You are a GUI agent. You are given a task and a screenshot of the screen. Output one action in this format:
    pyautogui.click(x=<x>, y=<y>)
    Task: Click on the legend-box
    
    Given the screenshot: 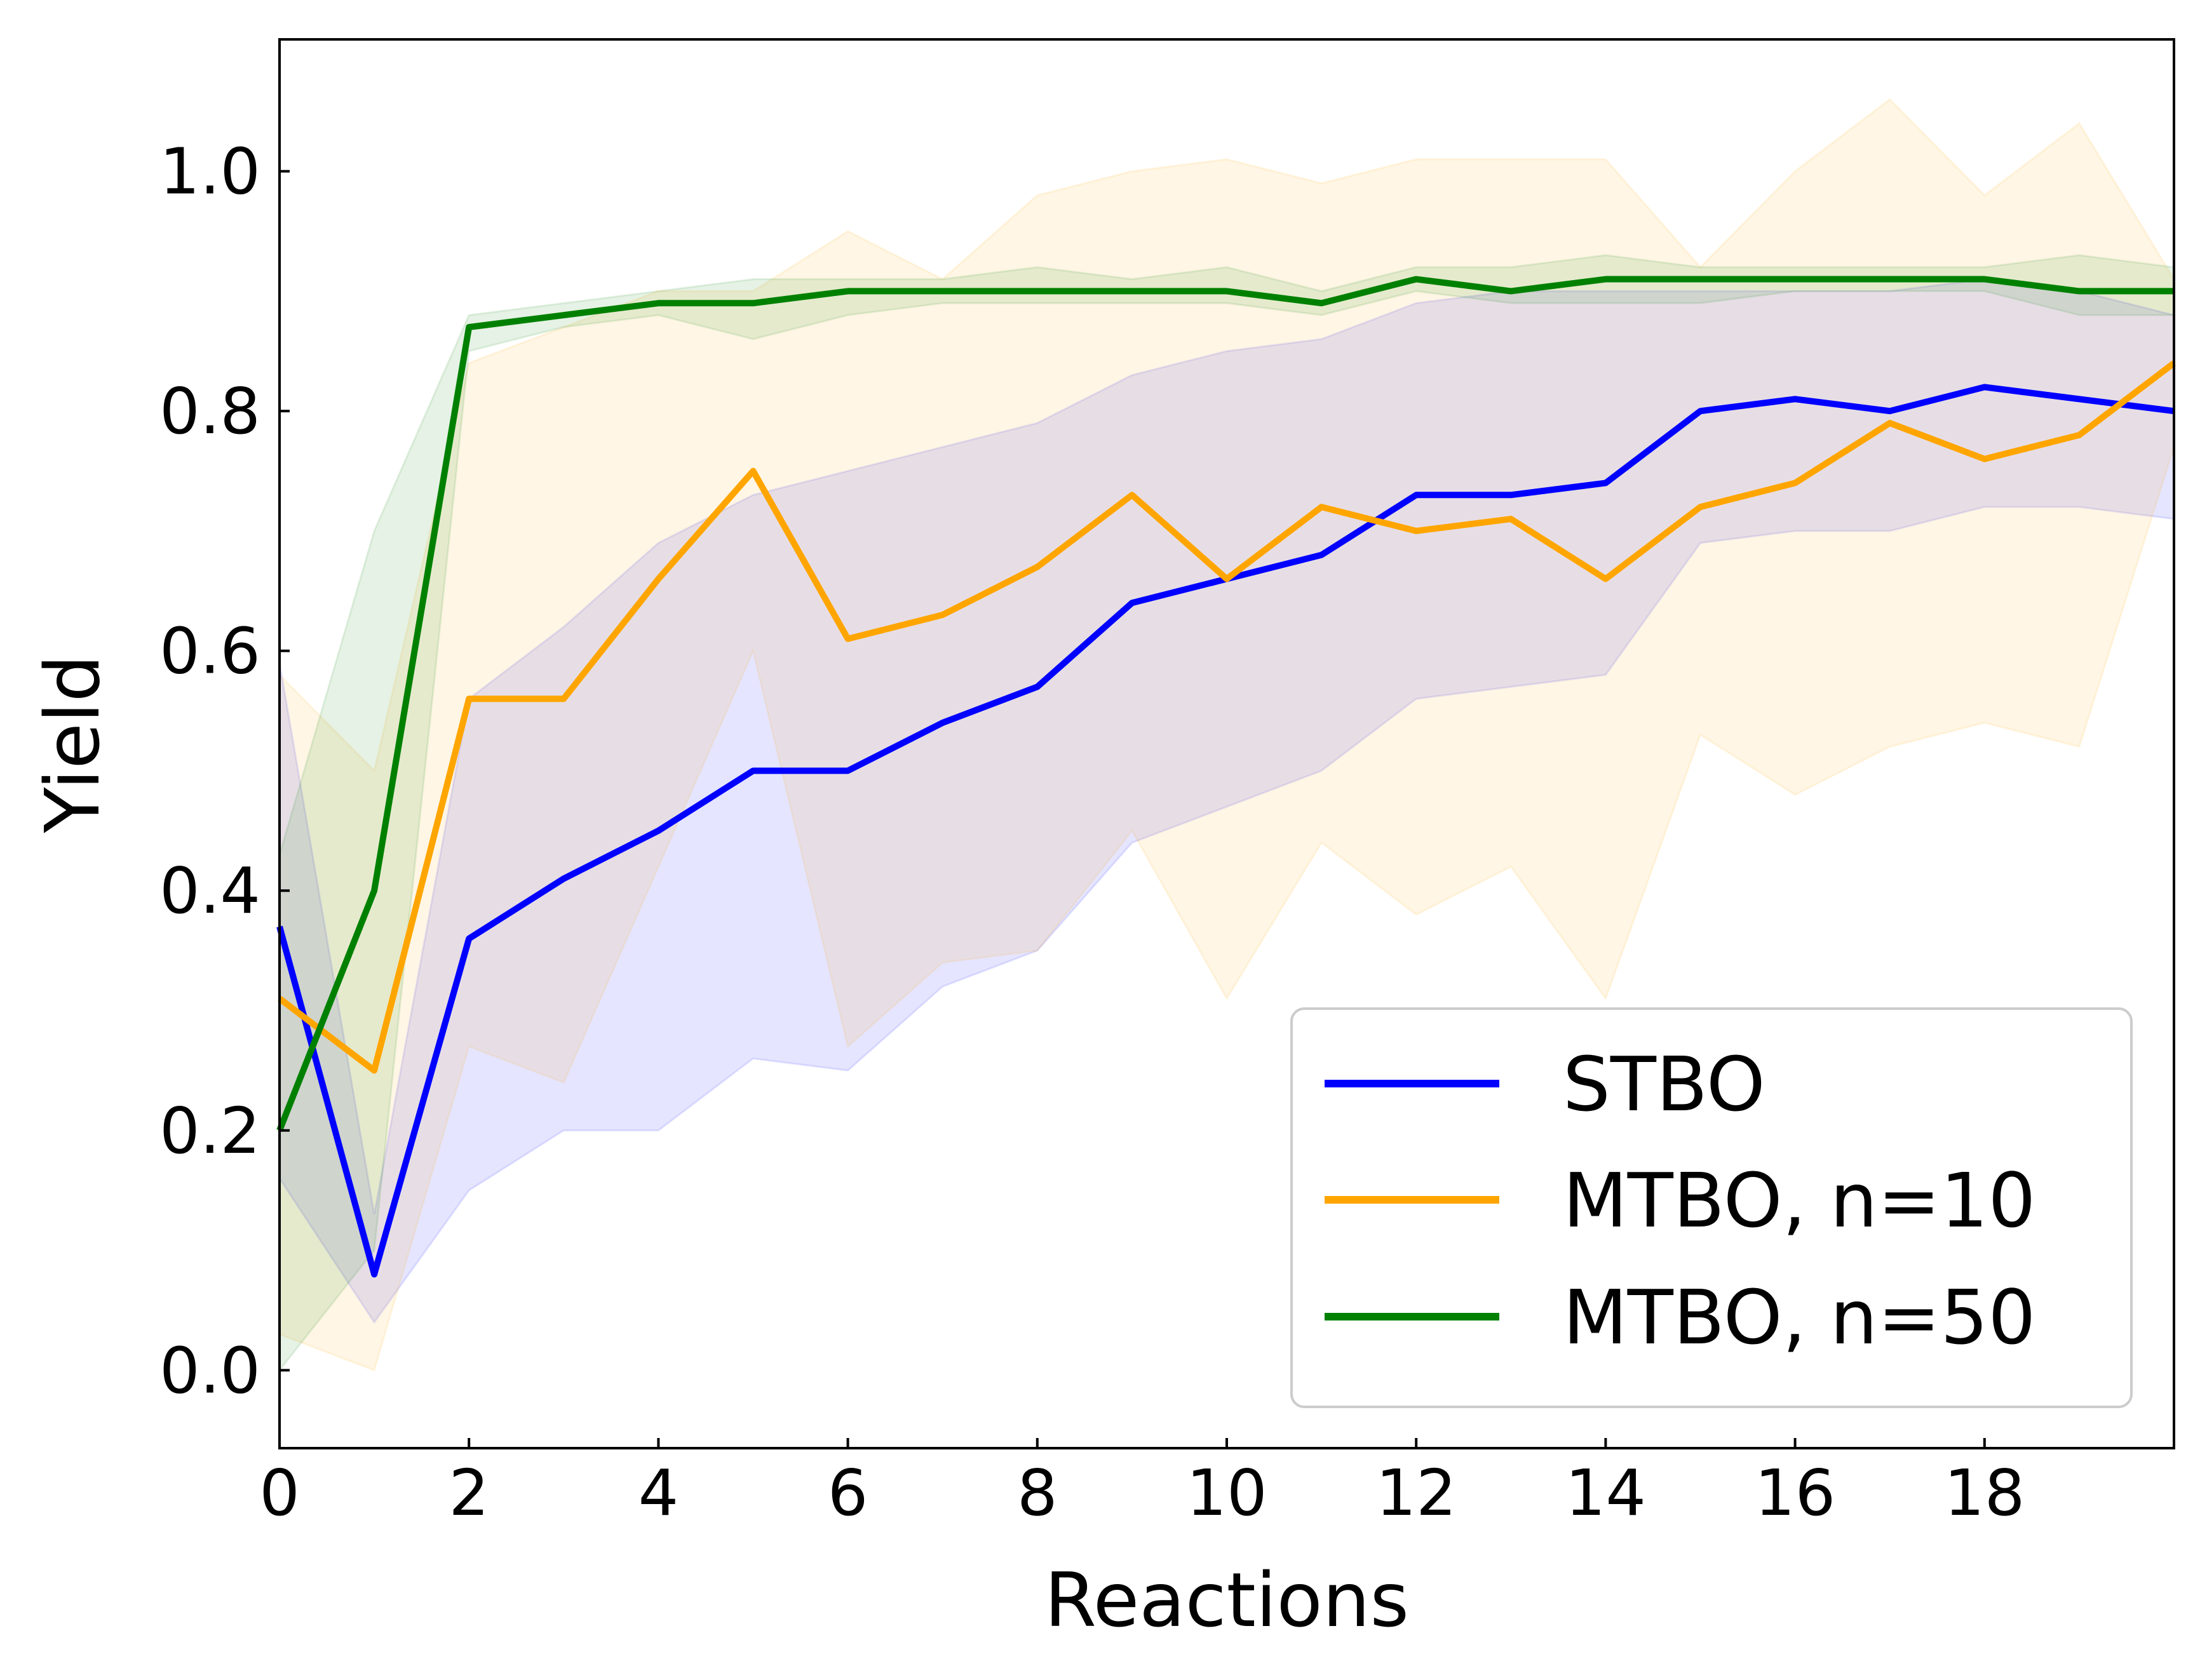 What is the action you would take?
    pyautogui.click(x=1711, y=1207)
    